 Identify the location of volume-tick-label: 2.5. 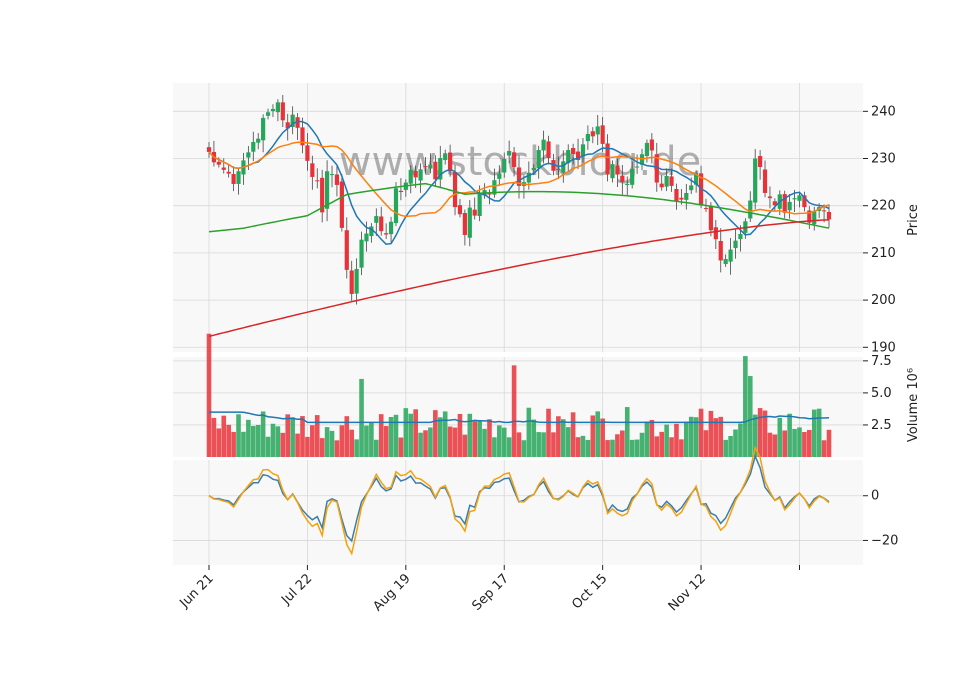
(881, 425).